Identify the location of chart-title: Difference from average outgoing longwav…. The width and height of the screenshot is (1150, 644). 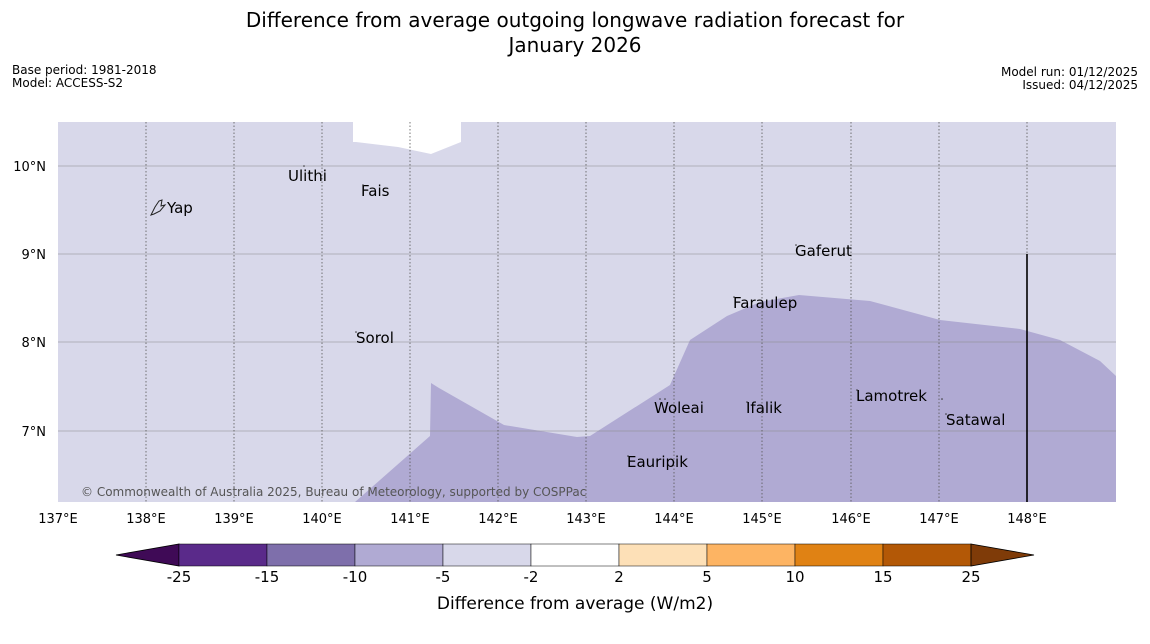
(575, 33).